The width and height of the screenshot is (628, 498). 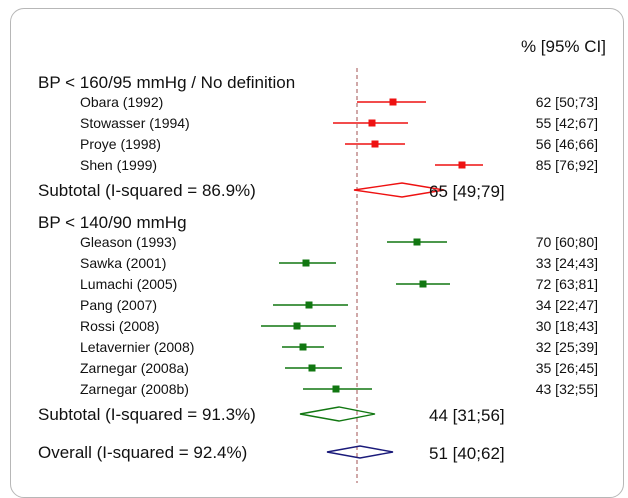 What do you see at coordinates (137, 347) in the screenshot?
I see `study-label: Letavernier (2008)` at bounding box center [137, 347].